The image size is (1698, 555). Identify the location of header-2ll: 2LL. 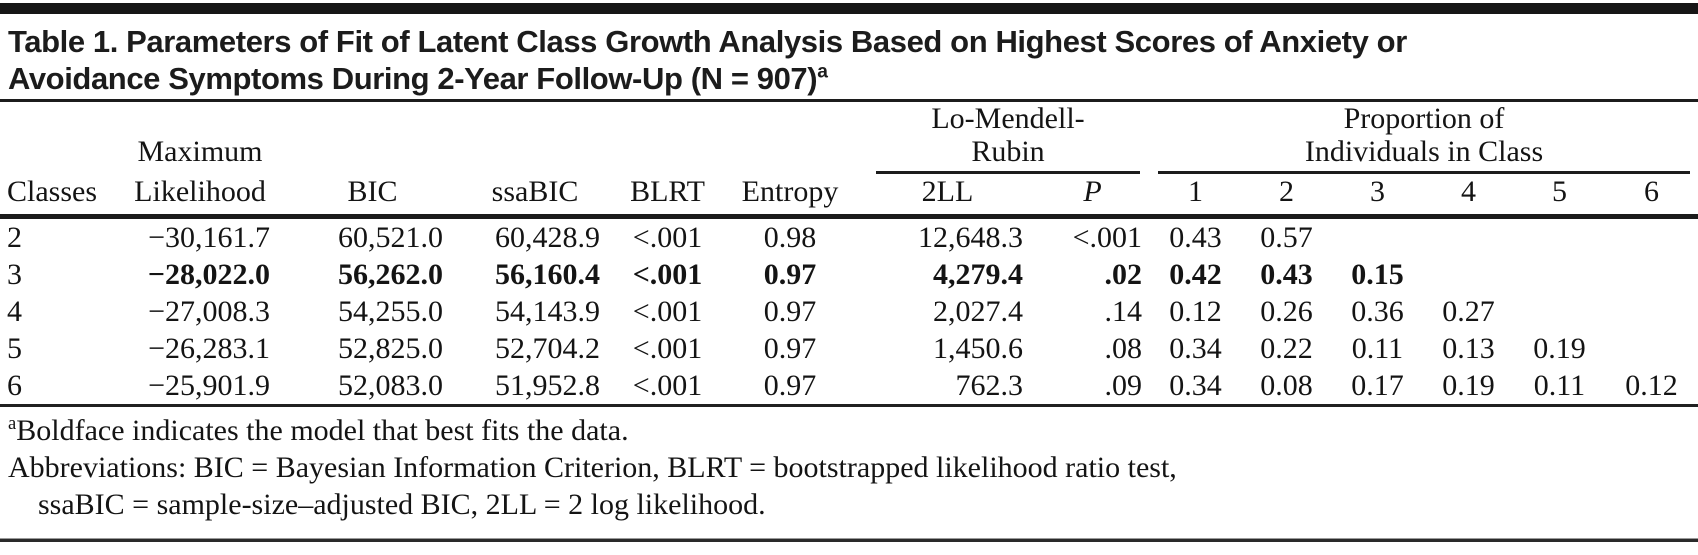
(947, 196).